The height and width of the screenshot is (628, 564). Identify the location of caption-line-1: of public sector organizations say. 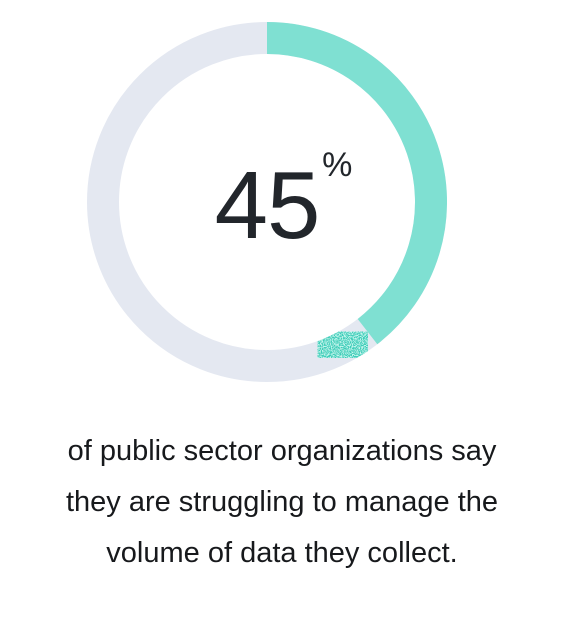
(282, 451).